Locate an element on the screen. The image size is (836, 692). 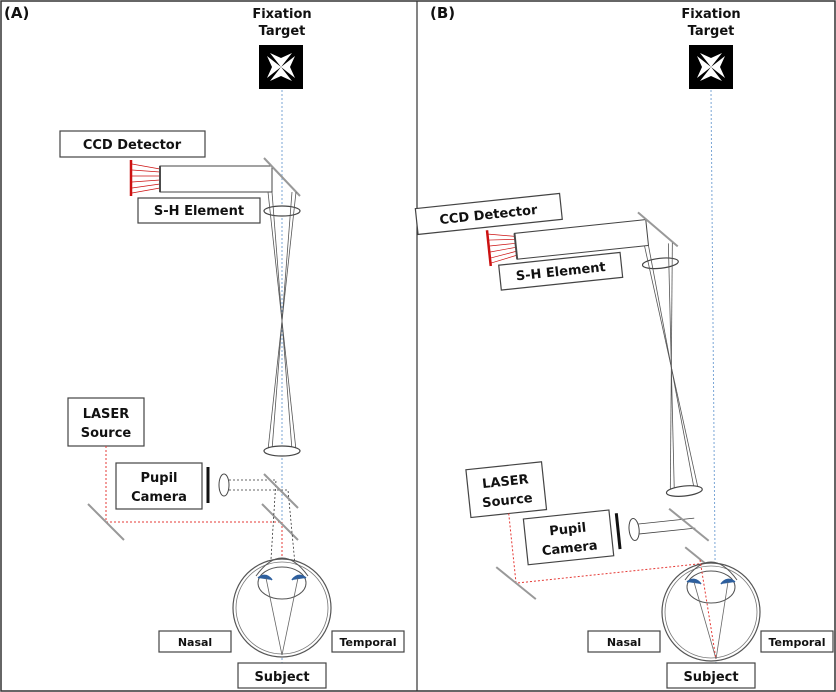
panel-b-nasal-label: Nasal is located at coordinates (624, 642).